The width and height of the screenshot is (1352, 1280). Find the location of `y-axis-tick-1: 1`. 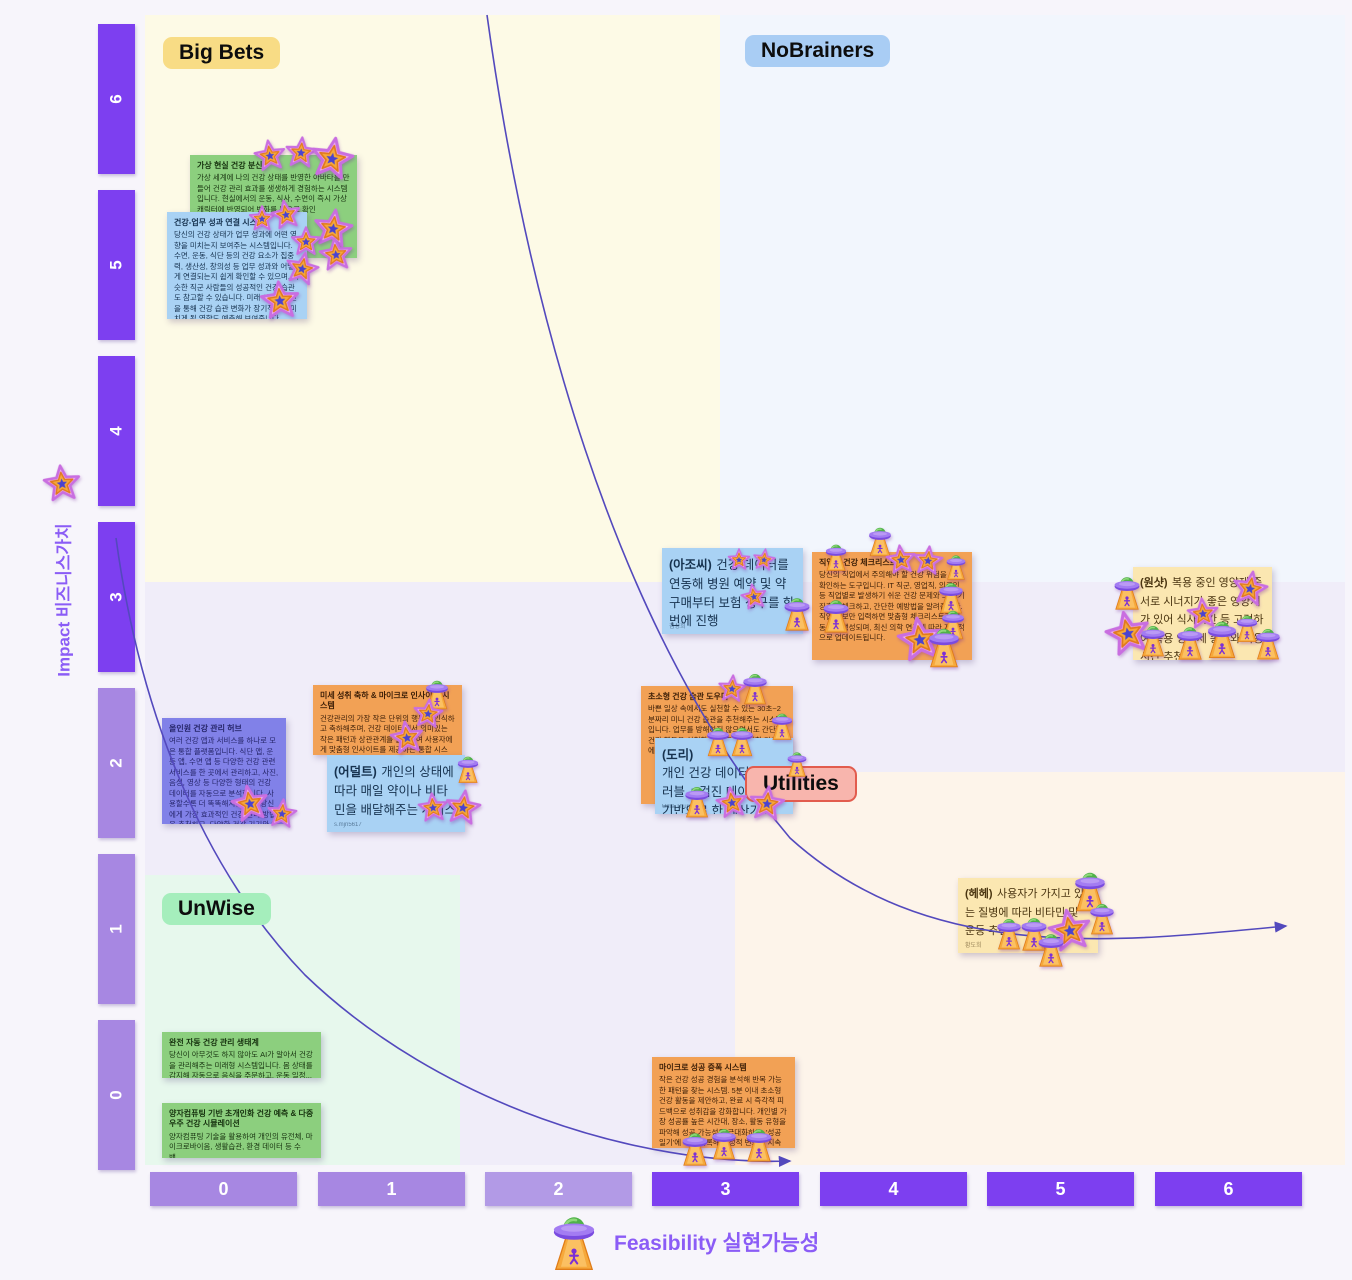

y-axis-tick-1: 1 is located at coordinates (116, 929).